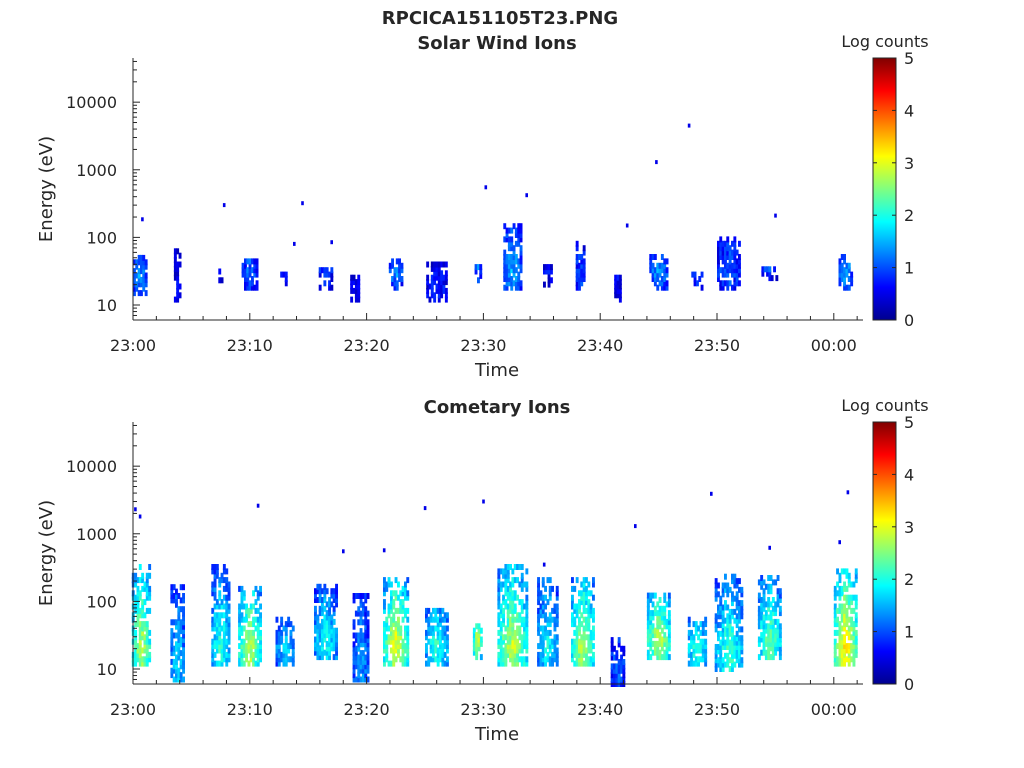 This screenshot has width=1024, height=768. I want to click on data-cluster, so click(326, 622).